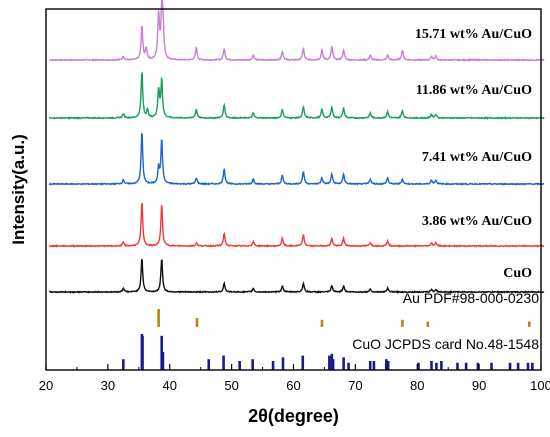 This screenshot has width=550, height=437. Describe the element at coordinates (445, 344) in the screenshot. I see `ref-label-1: CuO JCPDS card No.48-1548` at that location.